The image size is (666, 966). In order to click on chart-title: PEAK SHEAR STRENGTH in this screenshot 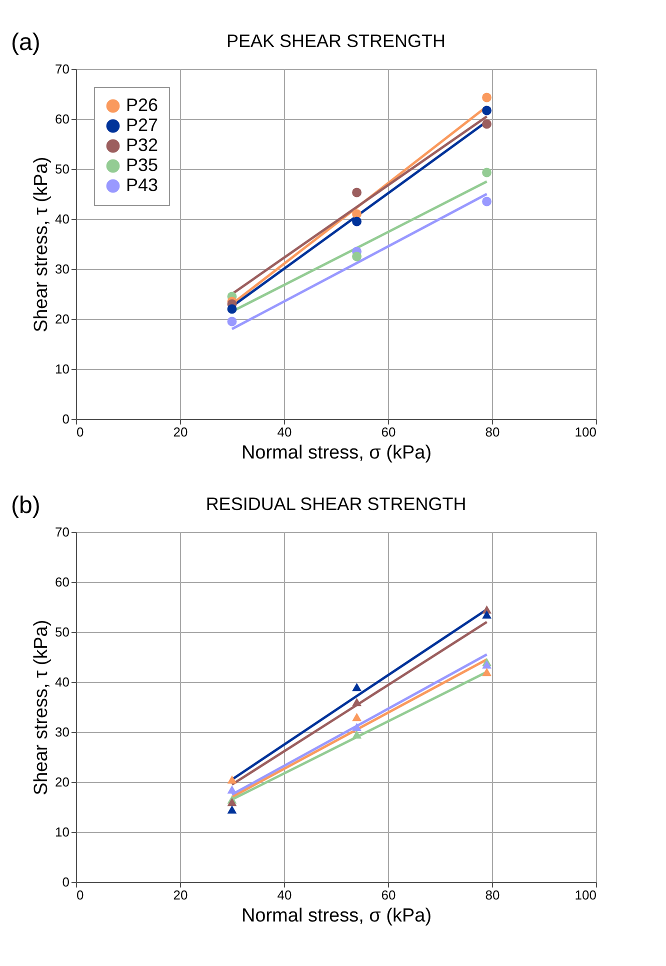, I will do `click(336, 41)`.